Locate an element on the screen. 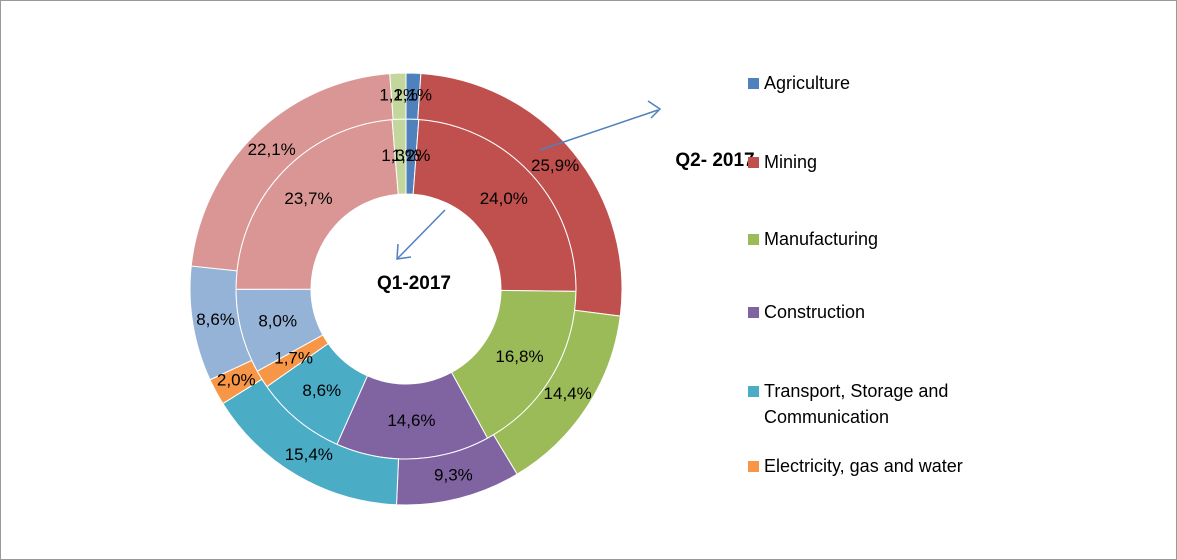 The image size is (1177, 560). legend-label: Manufacturing is located at coordinates (821, 239).